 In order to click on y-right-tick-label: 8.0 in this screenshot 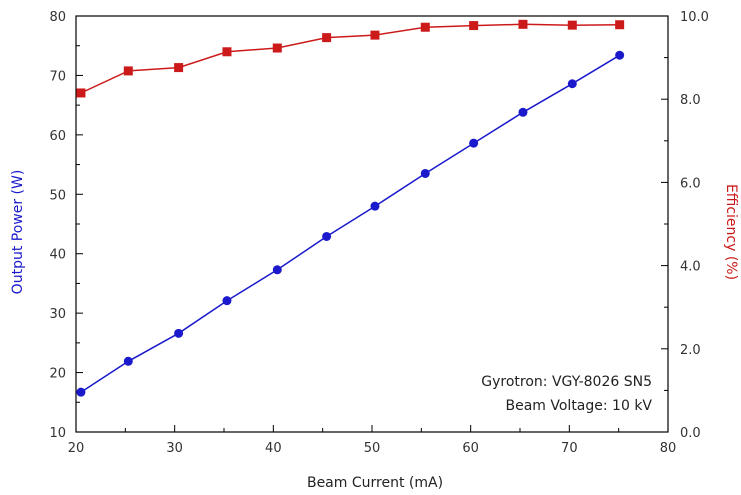, I will do `click(690, 100)`.